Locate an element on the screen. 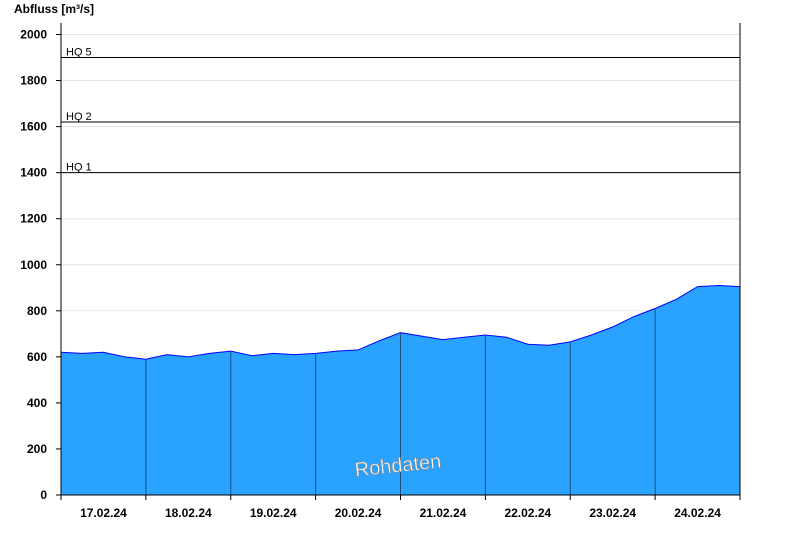 The height and width of the screenshot is (550, 800). y-axis-label: Abfluss [m³/s] is located at coordinates (54, 9).